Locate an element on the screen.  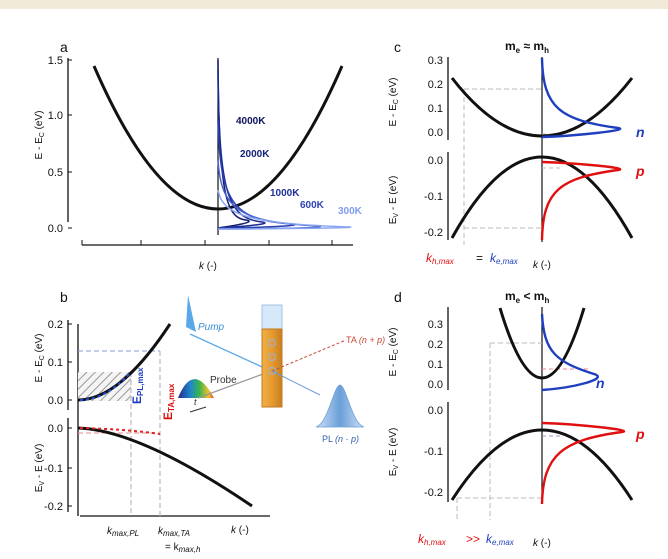
pump-label: Pump is located at coordinates (211, 327).